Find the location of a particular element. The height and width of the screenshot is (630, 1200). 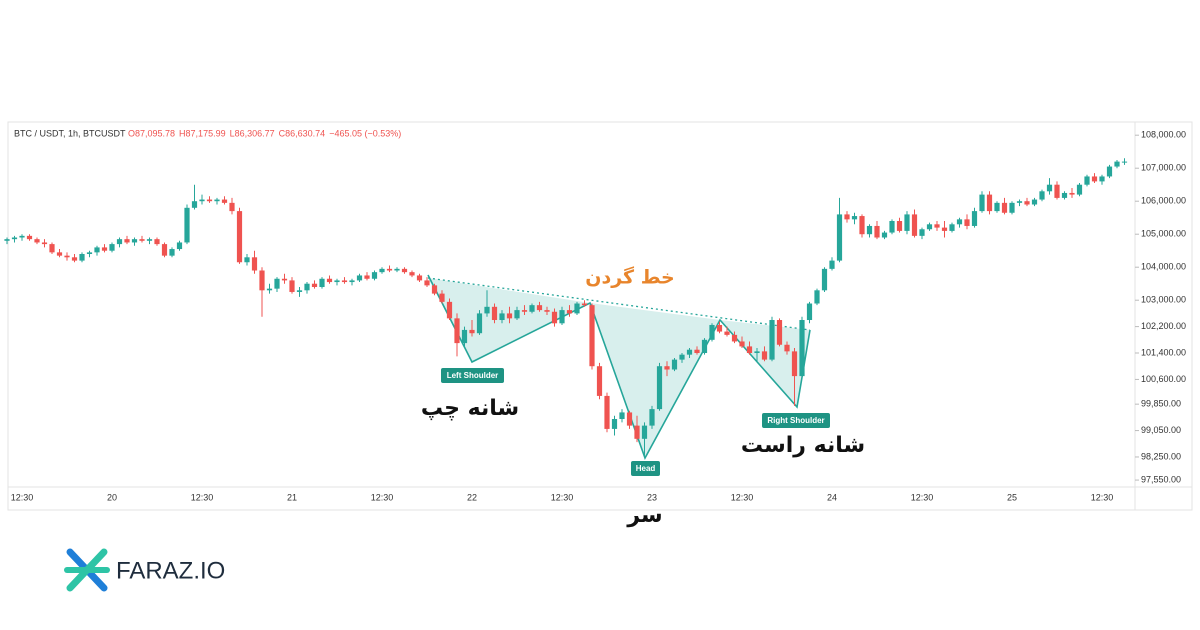

ohlc-value: L86,306.77 is located at coordinates (252, 133).